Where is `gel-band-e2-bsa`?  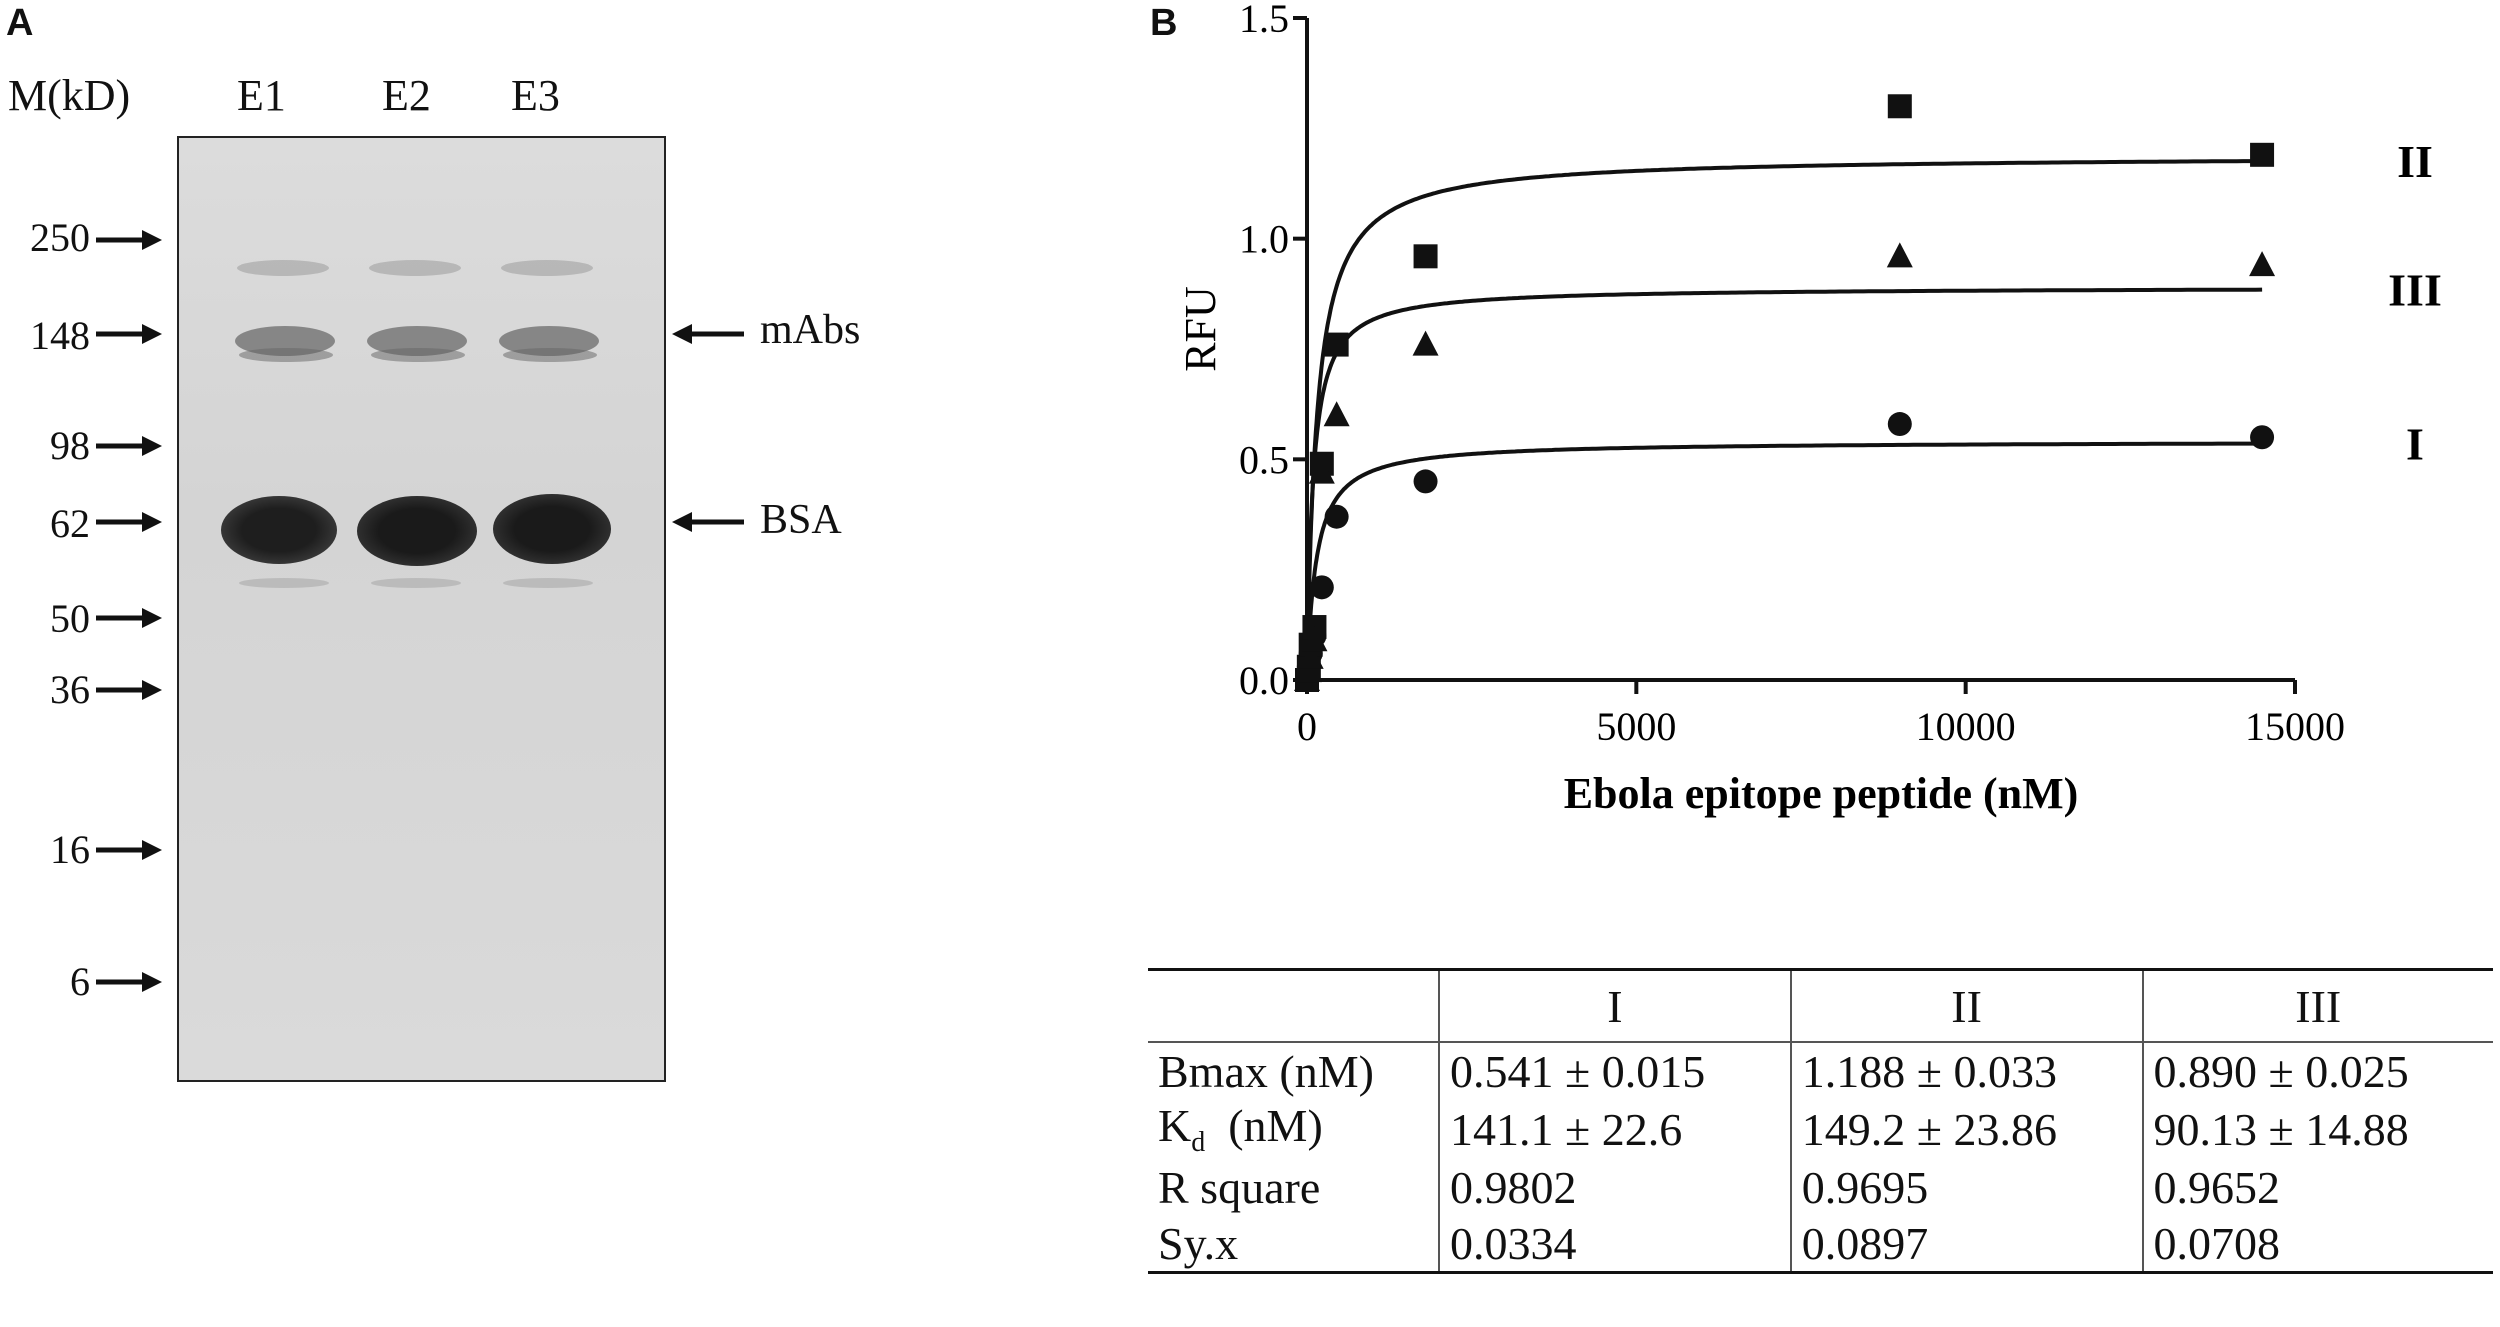
gel-band-e2-bsa is located at coordinates (417, 531).